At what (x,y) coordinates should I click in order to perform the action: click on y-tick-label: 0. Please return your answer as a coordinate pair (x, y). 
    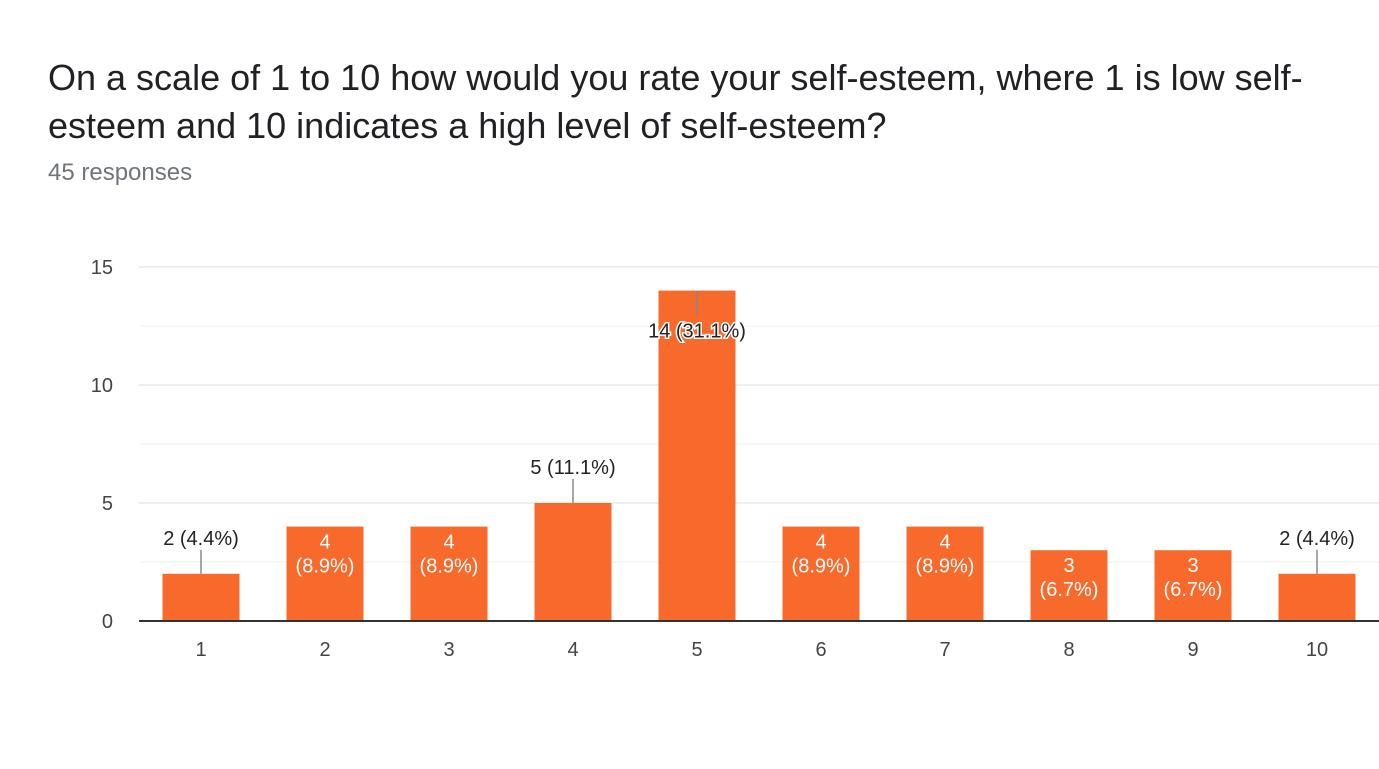
    Looking at the image, I should click on (107, 622).